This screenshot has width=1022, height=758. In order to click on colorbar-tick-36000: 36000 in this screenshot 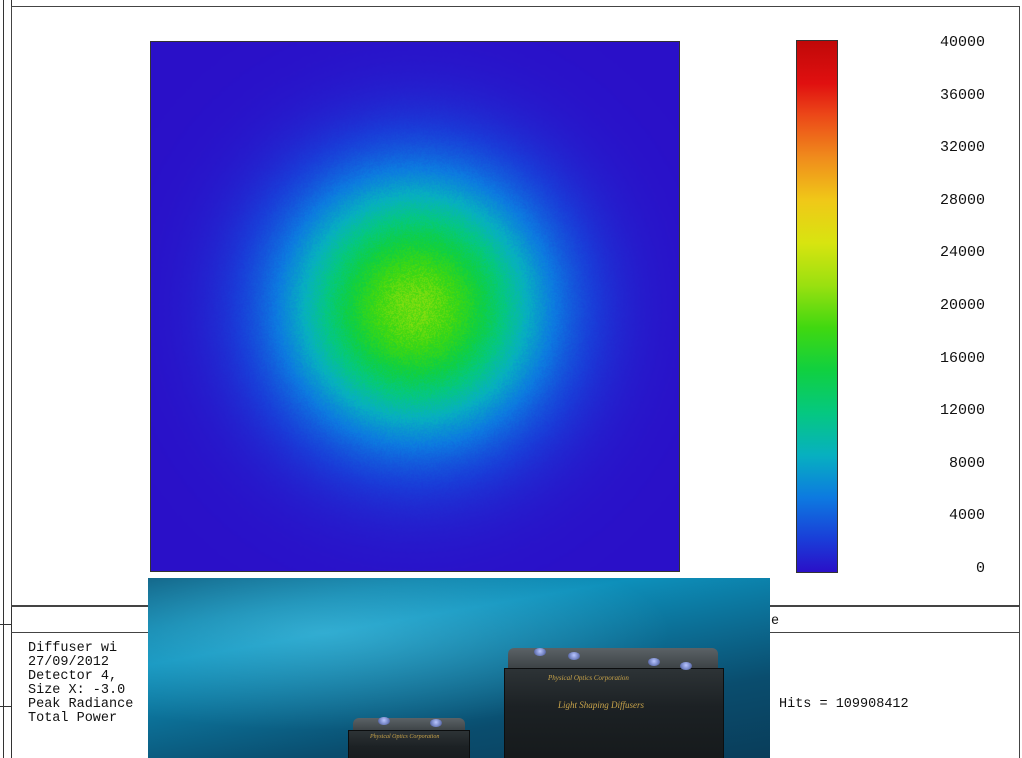, I will do `click(962, 95)`.